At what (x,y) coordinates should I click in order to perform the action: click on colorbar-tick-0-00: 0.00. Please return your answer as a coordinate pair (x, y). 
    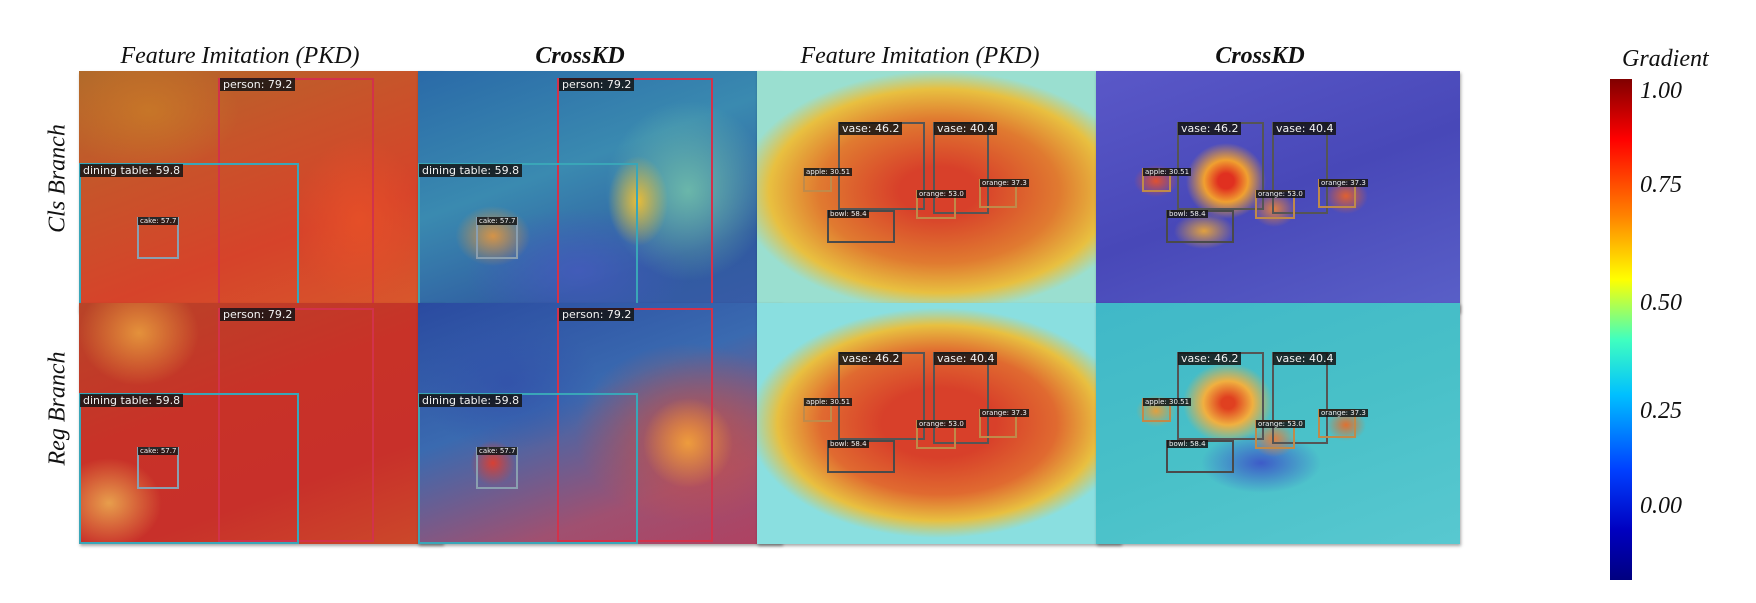
    Looking at the image, I should click on (1661, 506).